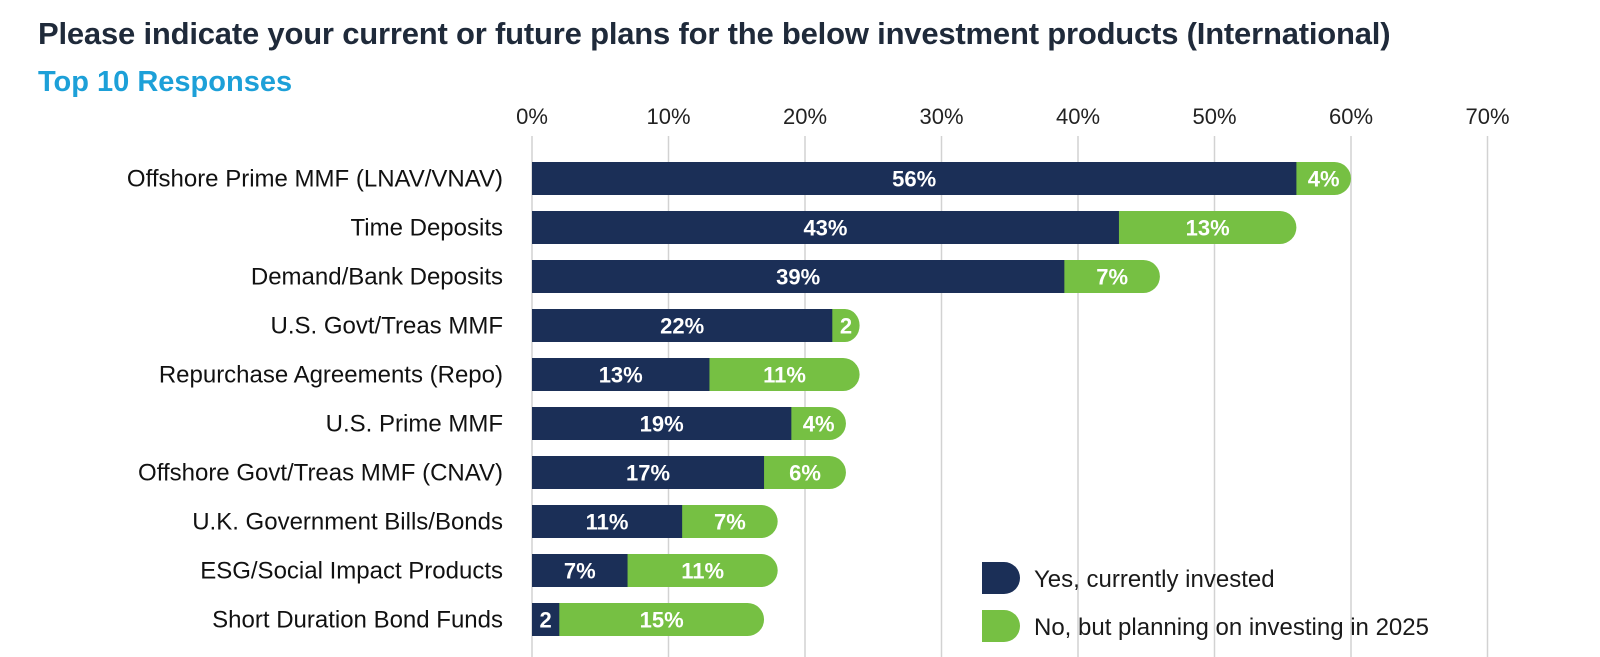  What do you see at coordinates (427, 228) in the screenshot?
I see `category-label: Time Deposits` at bounding box center [427, 228].